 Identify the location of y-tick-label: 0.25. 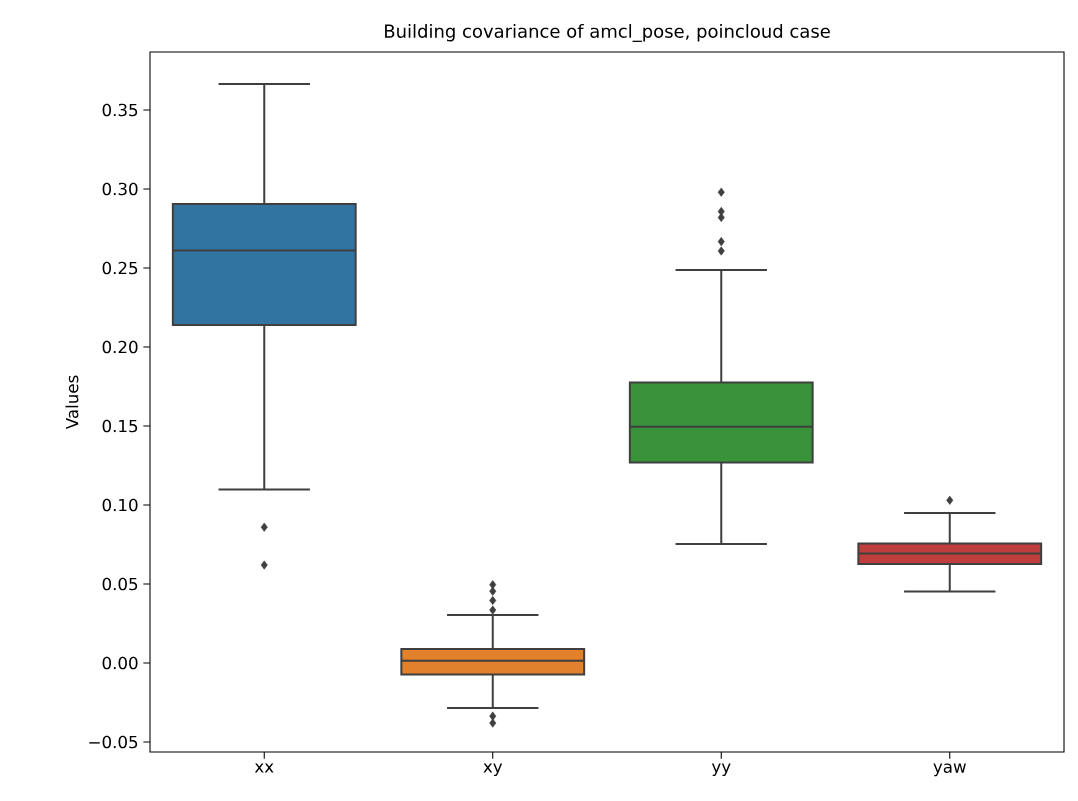
(120, 268).